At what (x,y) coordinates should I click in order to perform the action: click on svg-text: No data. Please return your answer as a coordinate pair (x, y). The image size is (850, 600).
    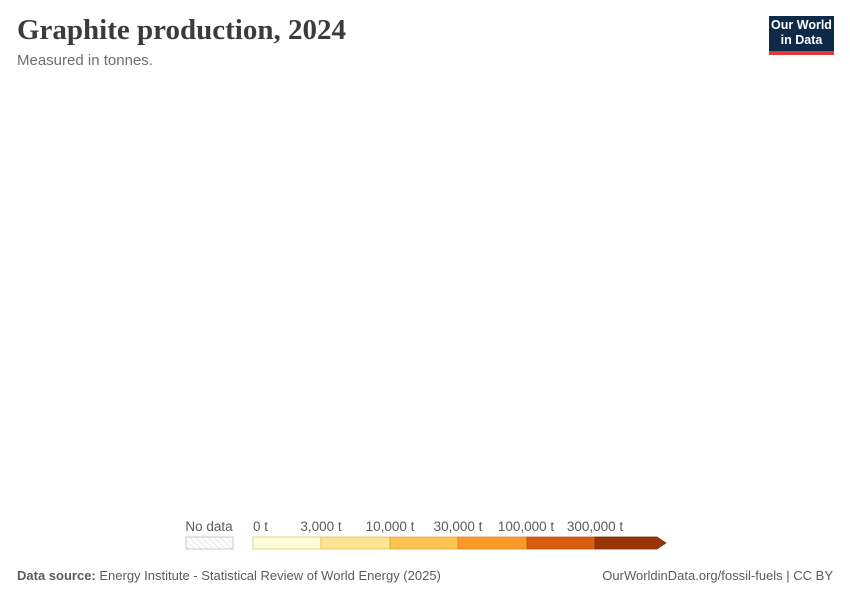
    Looking at the image, I should click on (209, 526).